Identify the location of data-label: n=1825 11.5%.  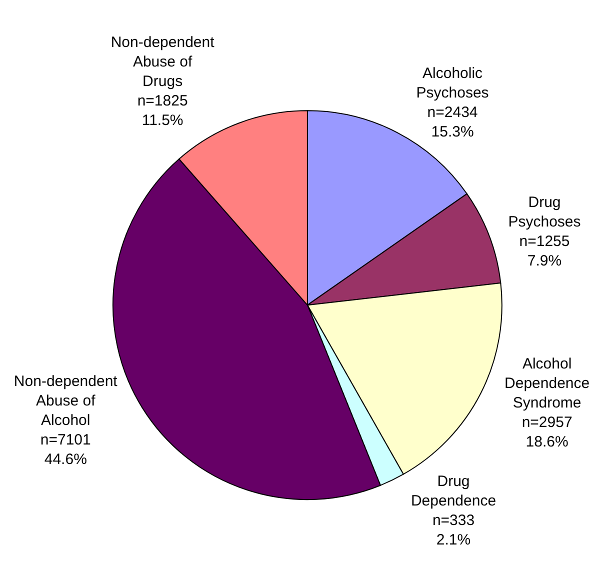
(162, 111).